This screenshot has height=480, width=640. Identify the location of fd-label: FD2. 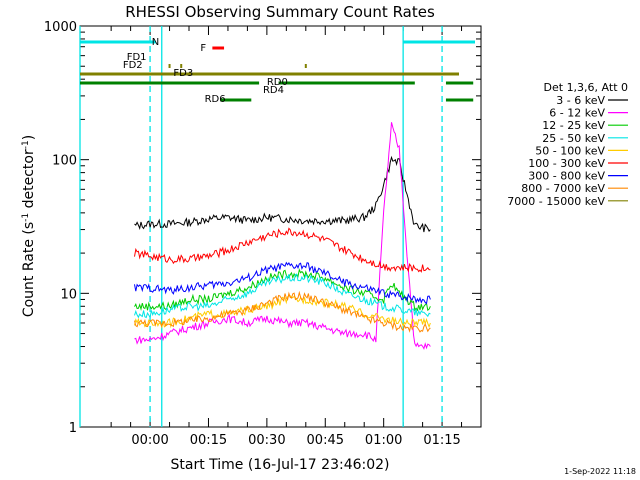
(133, 65).